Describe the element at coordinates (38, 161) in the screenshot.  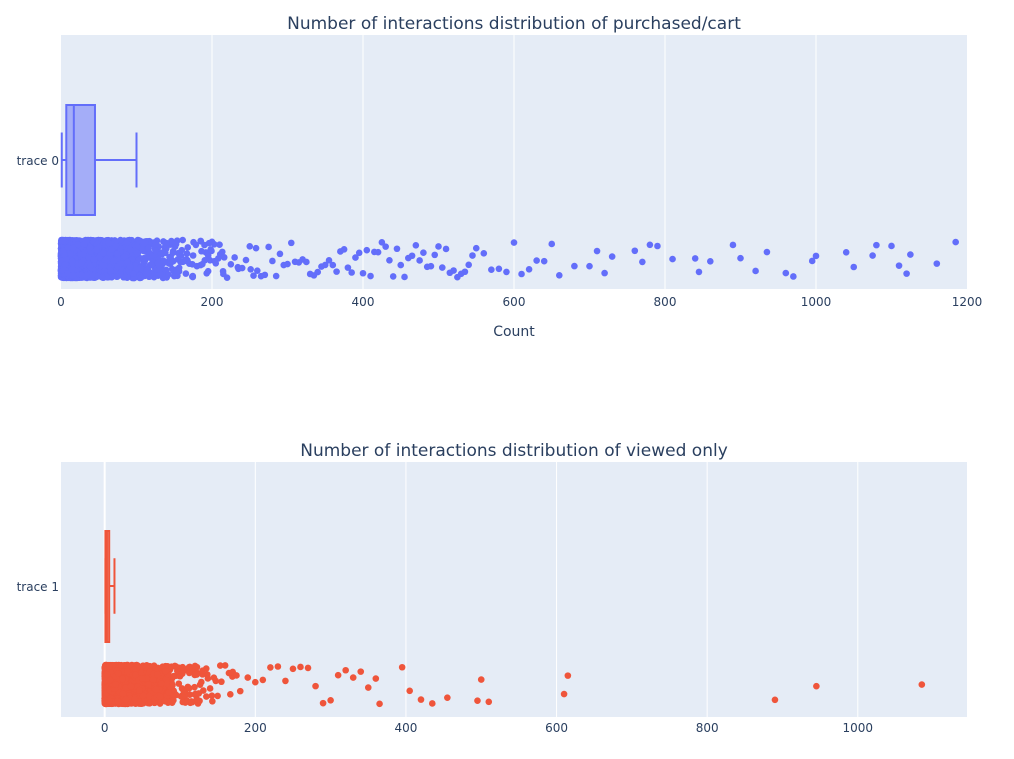
I see `y-category-label-trace-0: trace 0` at that location.